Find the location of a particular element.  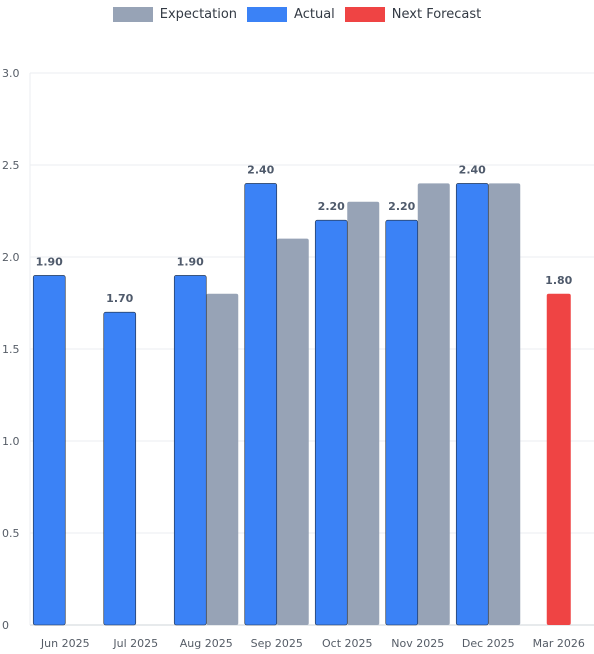

x-tick-label: Mar 2026 is located at coordinates (559, 643).